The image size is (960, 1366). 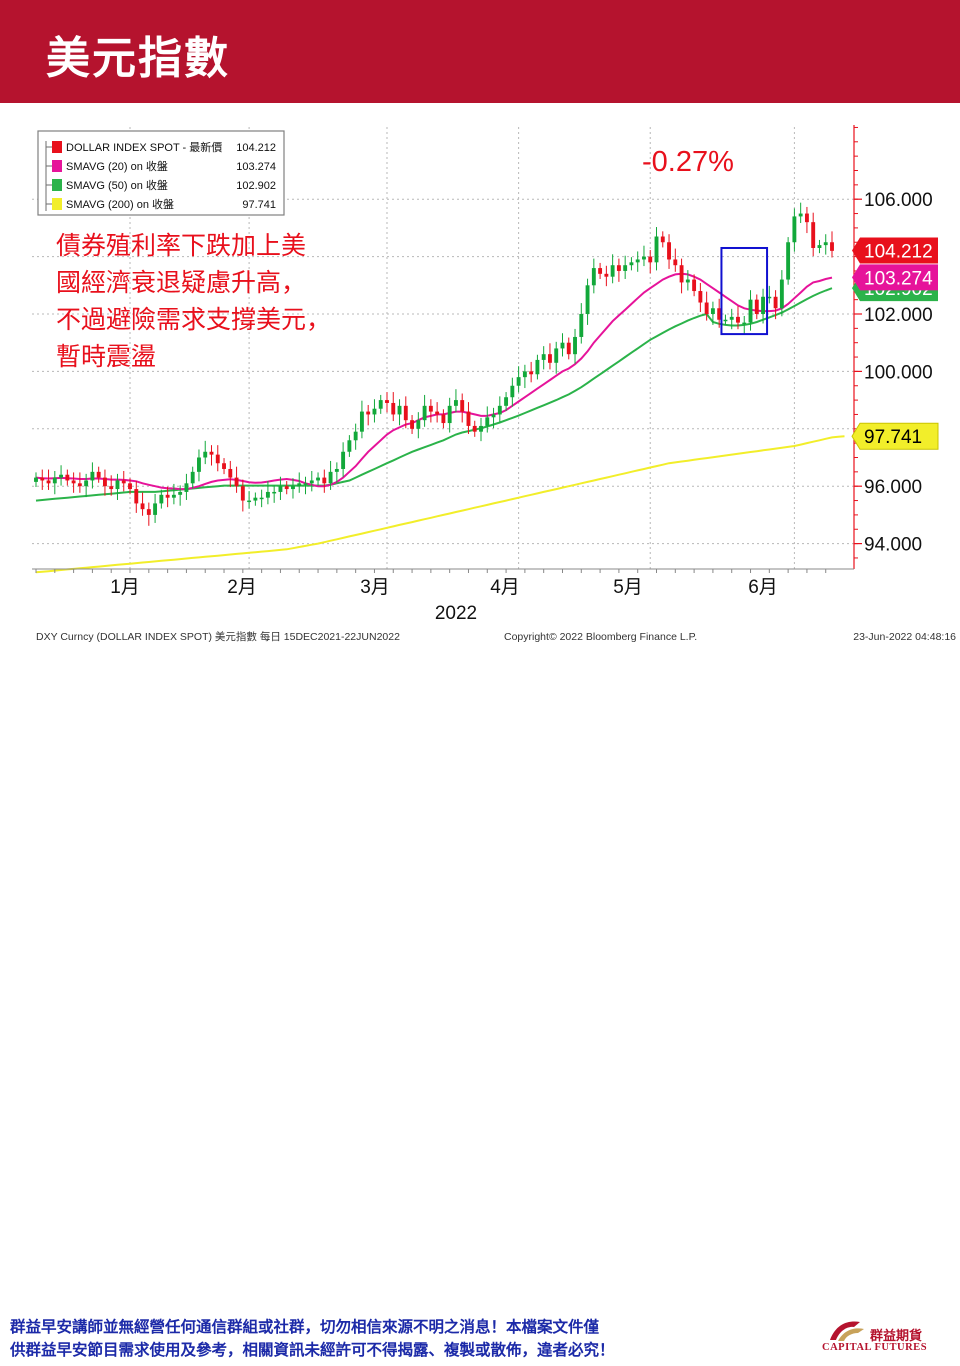 I want to click on chart-copyright: Copyright© 2022 Bloomberg Finance L.P., so click(x=600, y=637).